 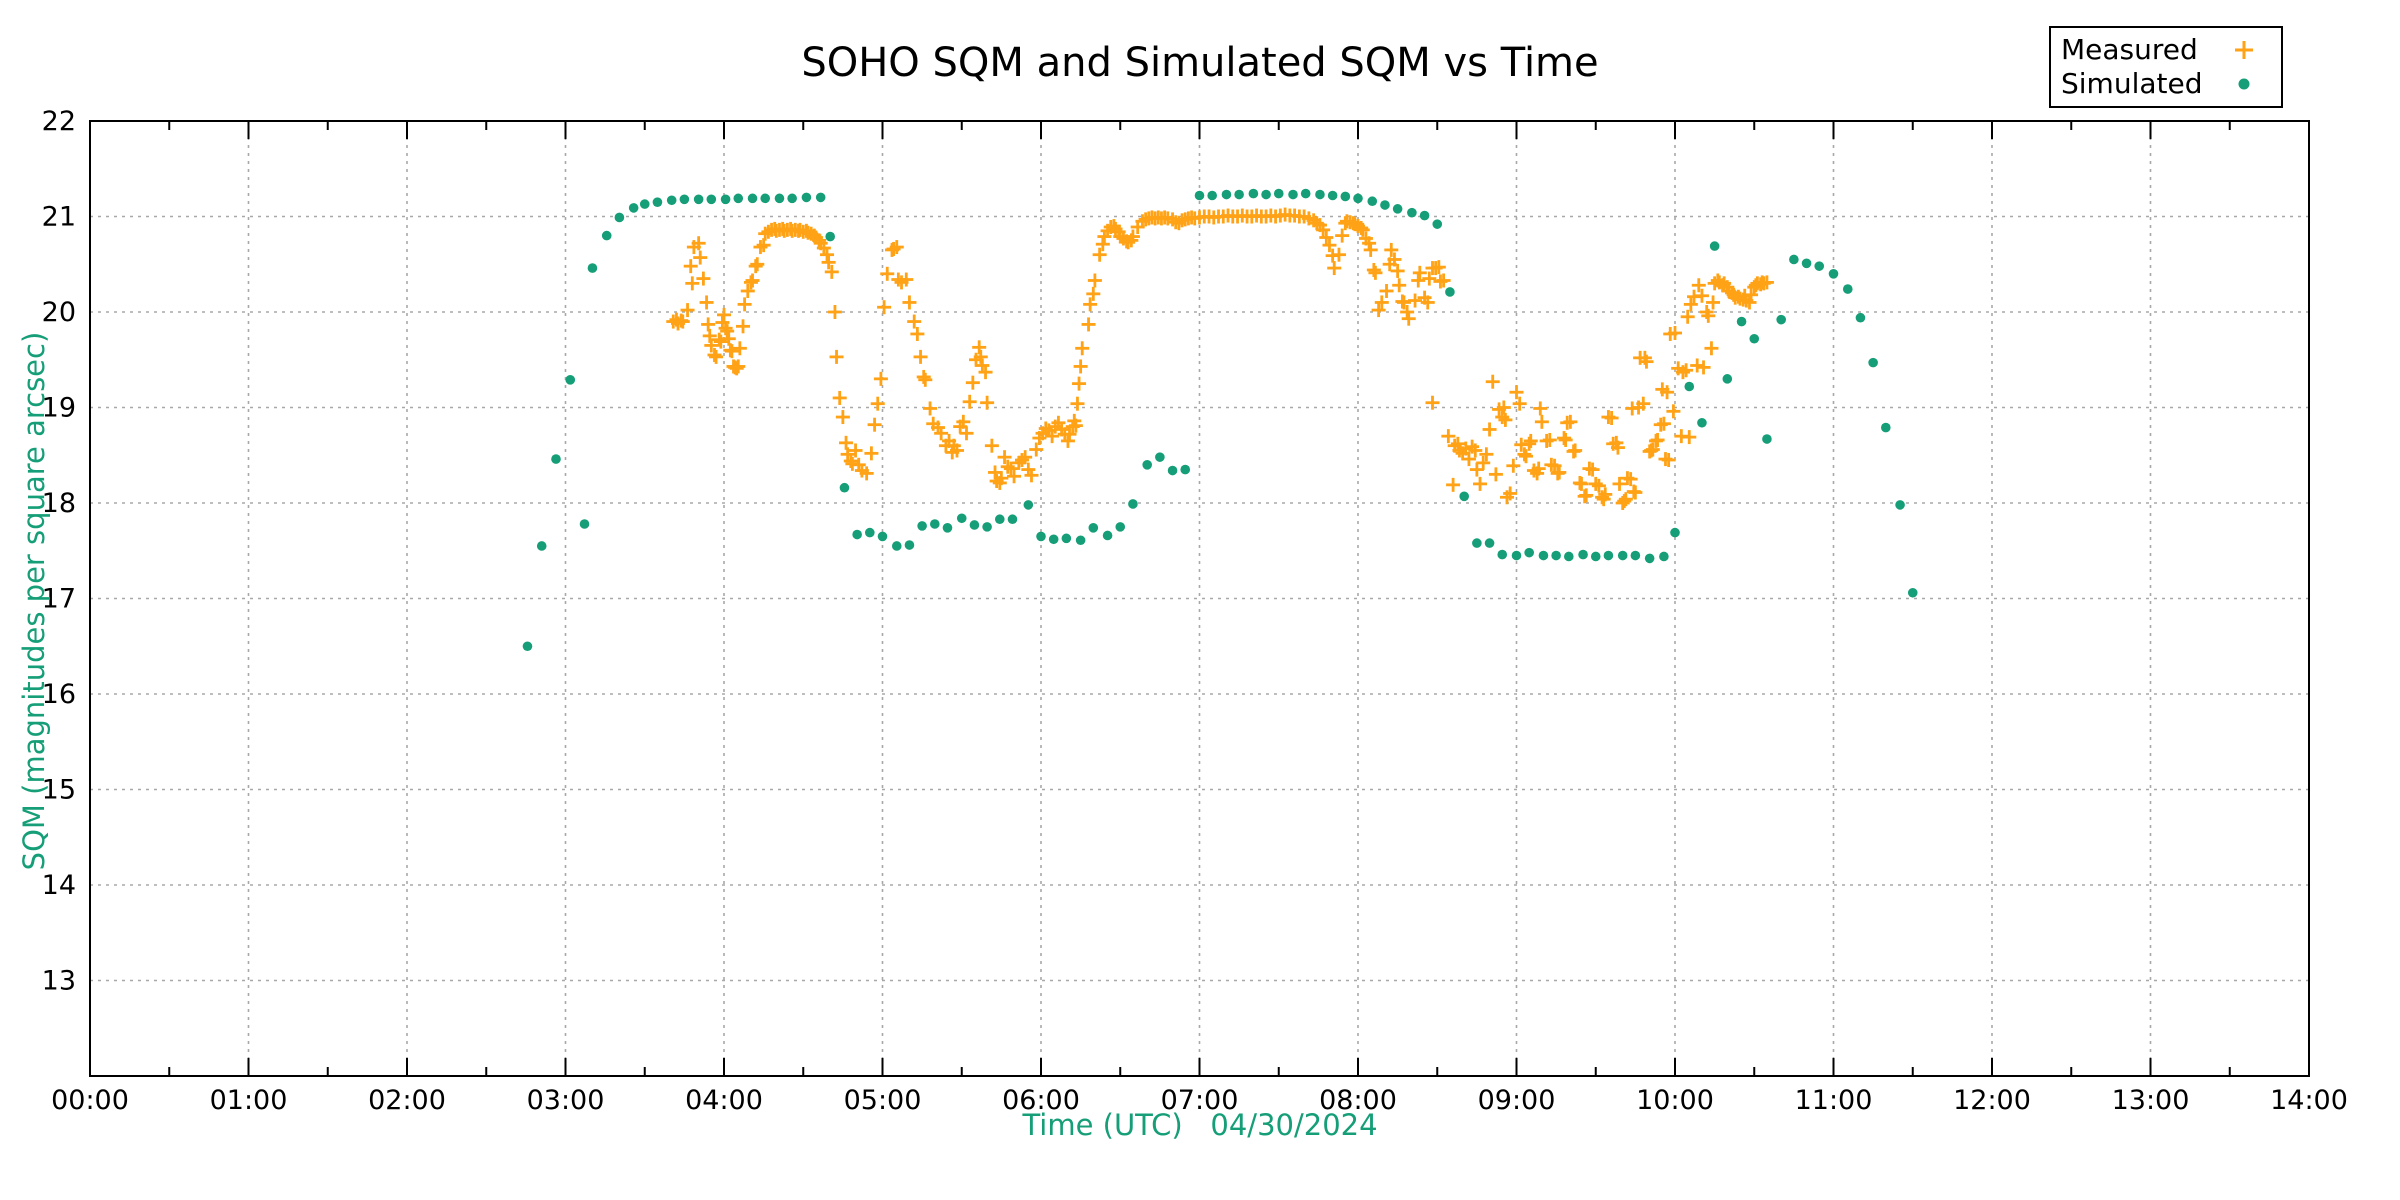 I want to click on y-tick-label: 13, so click(x=59, y=981).